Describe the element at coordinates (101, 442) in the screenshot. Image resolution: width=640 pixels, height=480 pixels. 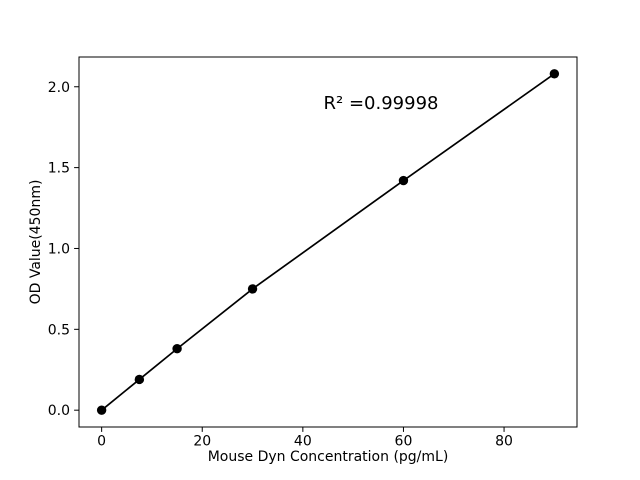
I see `x-tick-label: 0` at that location.